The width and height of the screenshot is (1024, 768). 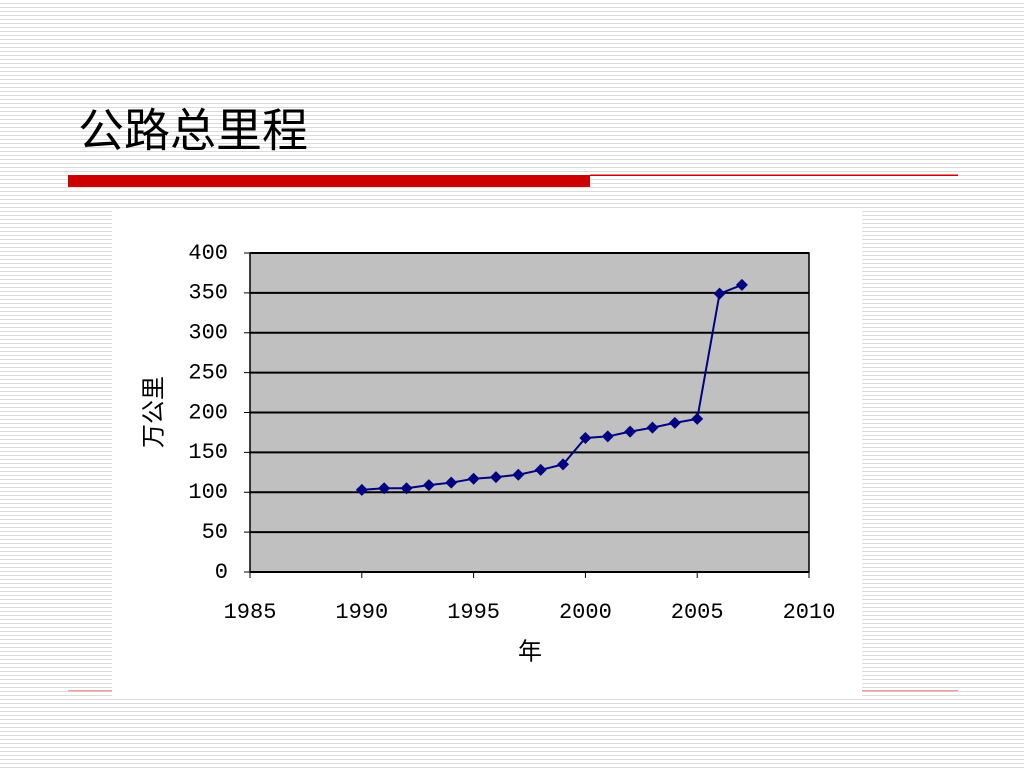 I want to click on y-tick-label: 150, so click(x=208, y=452).